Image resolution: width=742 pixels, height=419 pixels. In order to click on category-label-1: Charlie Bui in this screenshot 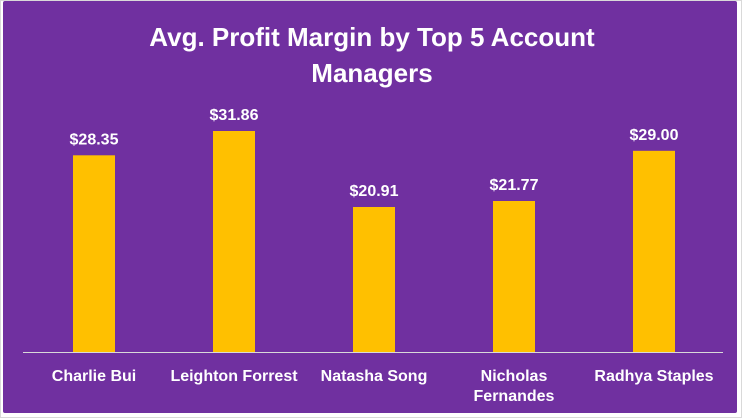, I will do `click(94, 377)`.